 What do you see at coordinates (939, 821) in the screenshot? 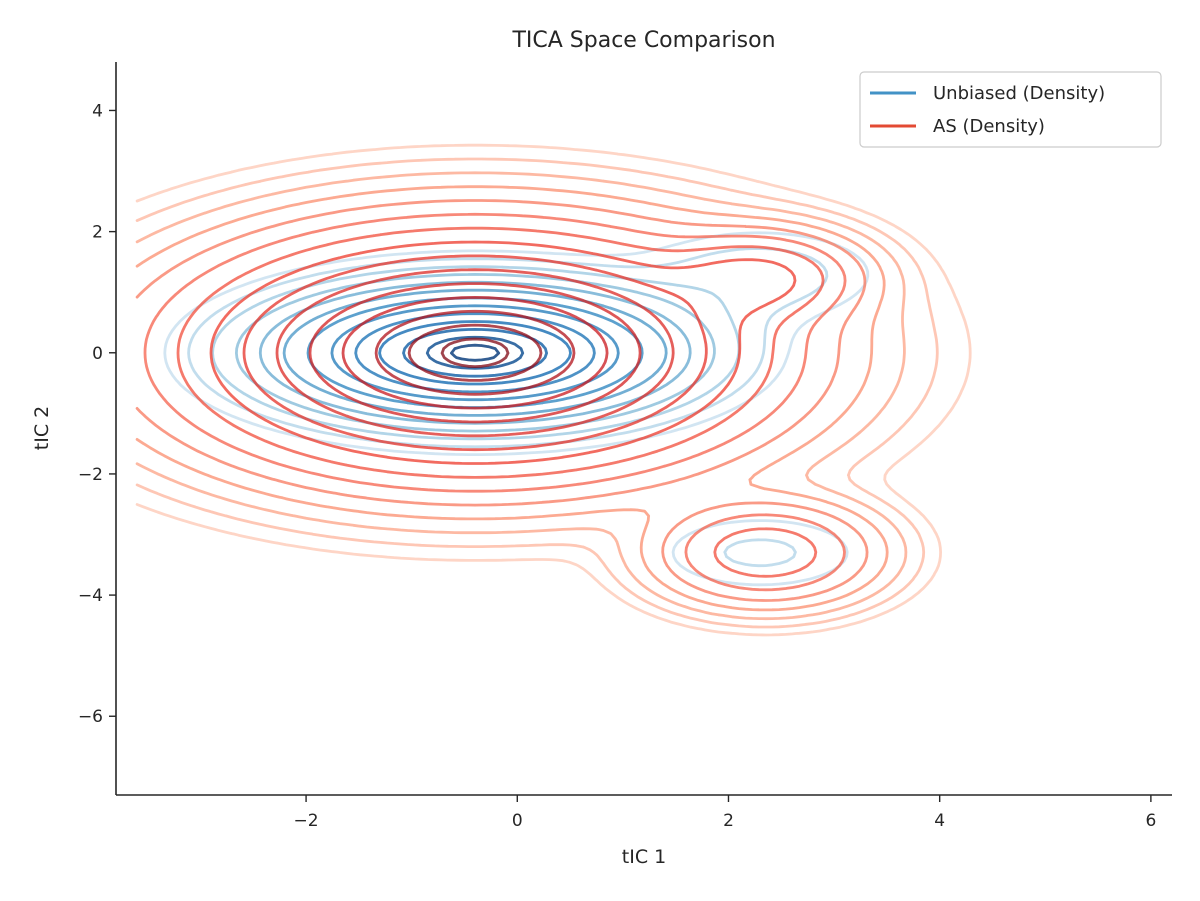
I see `x-tick-label: 4` at bounding box center [939, 821].